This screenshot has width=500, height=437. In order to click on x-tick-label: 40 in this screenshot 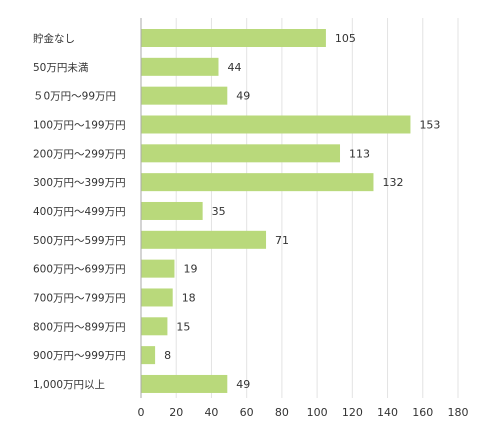, I will do `click(211, 412)`.